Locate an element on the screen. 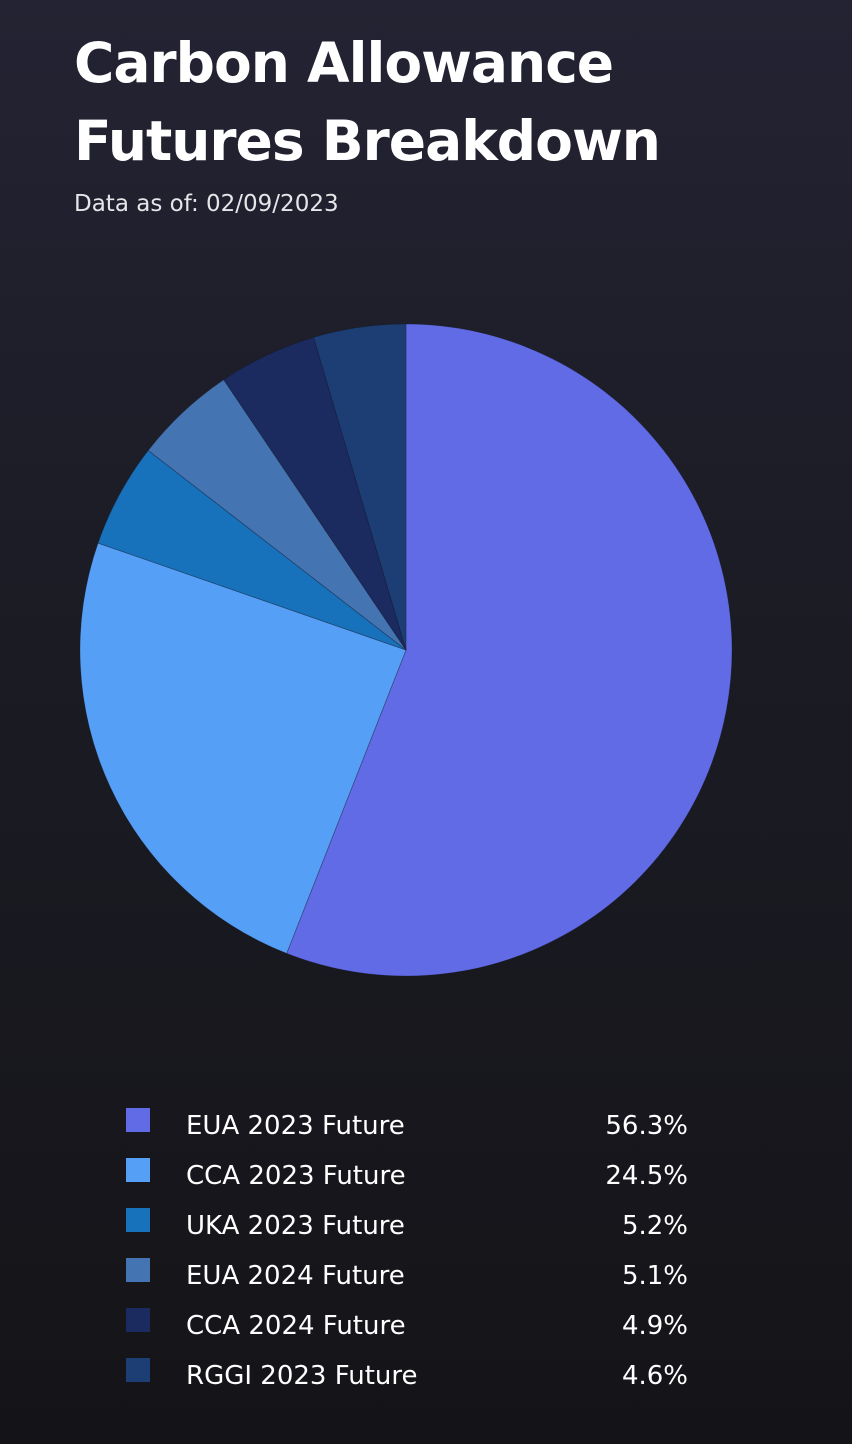 Image resolution: width=852 pixels, height=1444 pixels. legend-label: UKA 2023 Future is located at coordinates (295, 1226).